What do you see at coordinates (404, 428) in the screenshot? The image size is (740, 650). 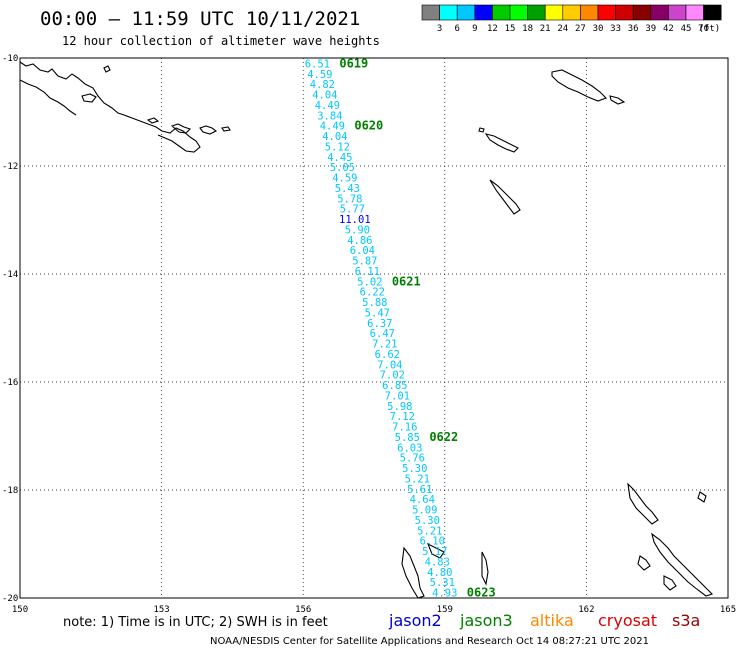 I see `swh-value: 7.16` at bounding box center [404, 428].